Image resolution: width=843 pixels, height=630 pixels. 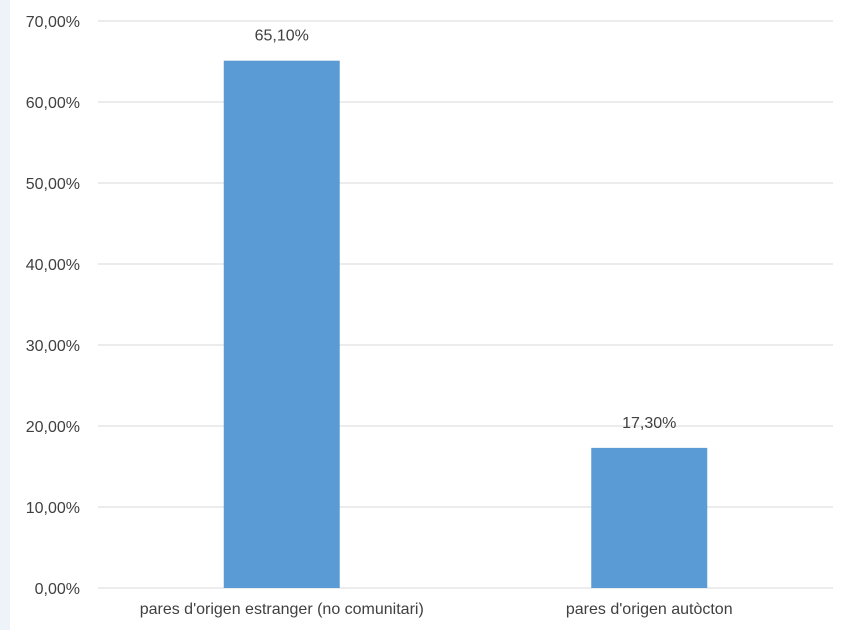 What do you see at coordinates (282, 36) in the screenshot?
I see `data-label: 65,10%` at bounding box center [282, 36].